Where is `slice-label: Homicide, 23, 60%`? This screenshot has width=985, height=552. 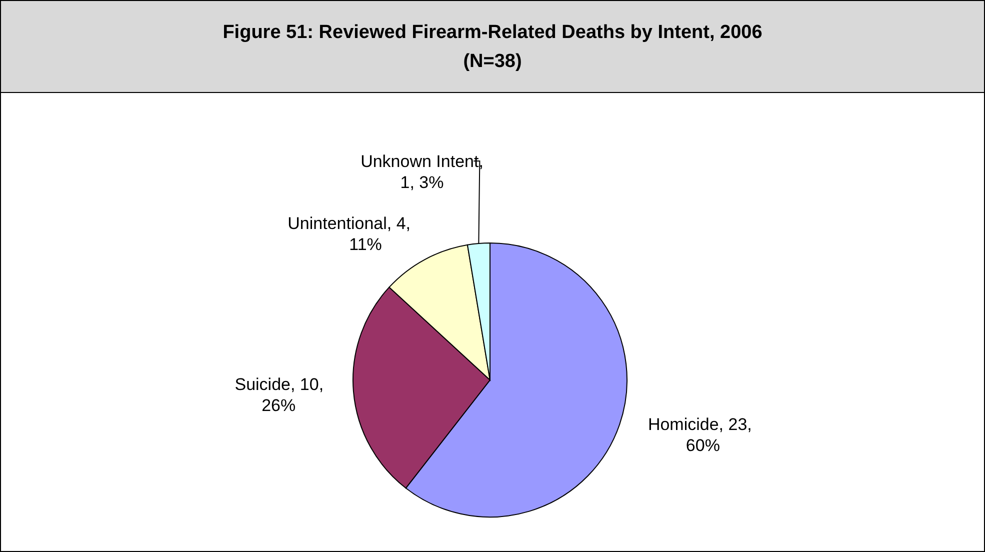
slice-label: Homicide, 23, 60% is located at coordinates (700, 435).